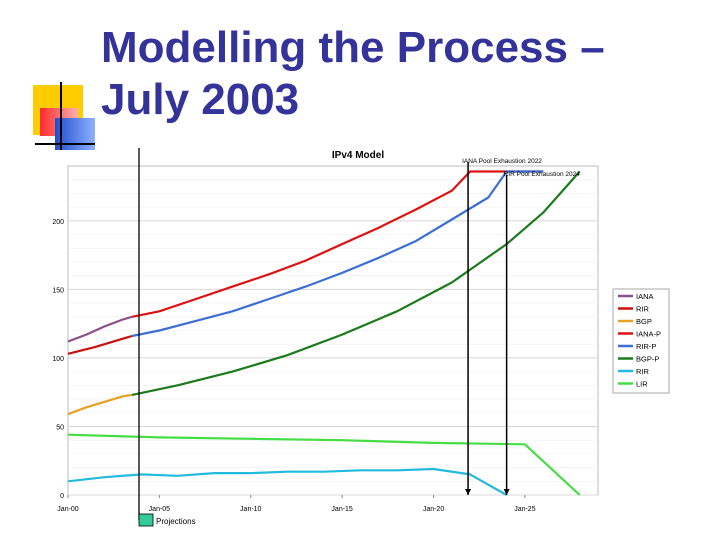  Describe the element at coordinates (200, 99) in the screenshot. I see `slide-title-line2: July 2003` at that location.